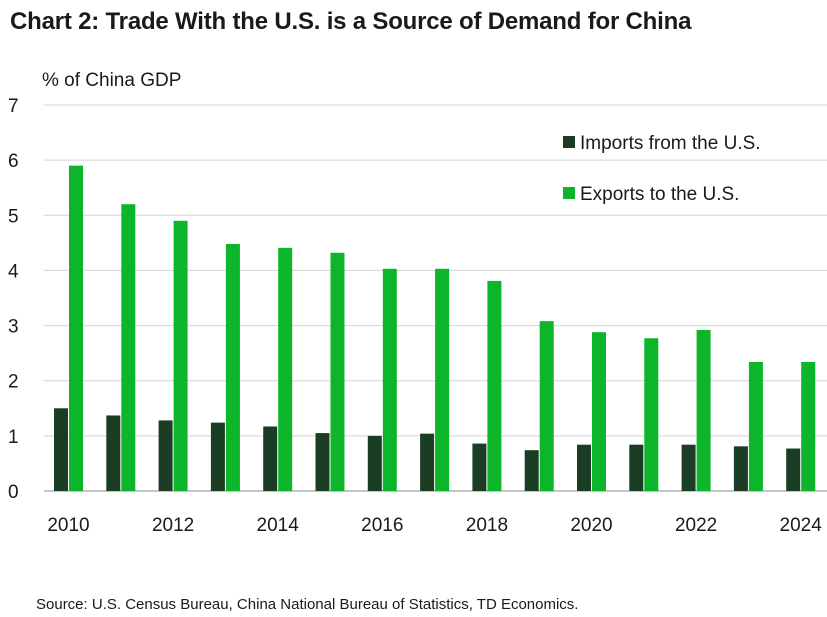 The width and height of the screenshot is (827, 617). I want to click on exports-bar-2018, so click(494, 385).